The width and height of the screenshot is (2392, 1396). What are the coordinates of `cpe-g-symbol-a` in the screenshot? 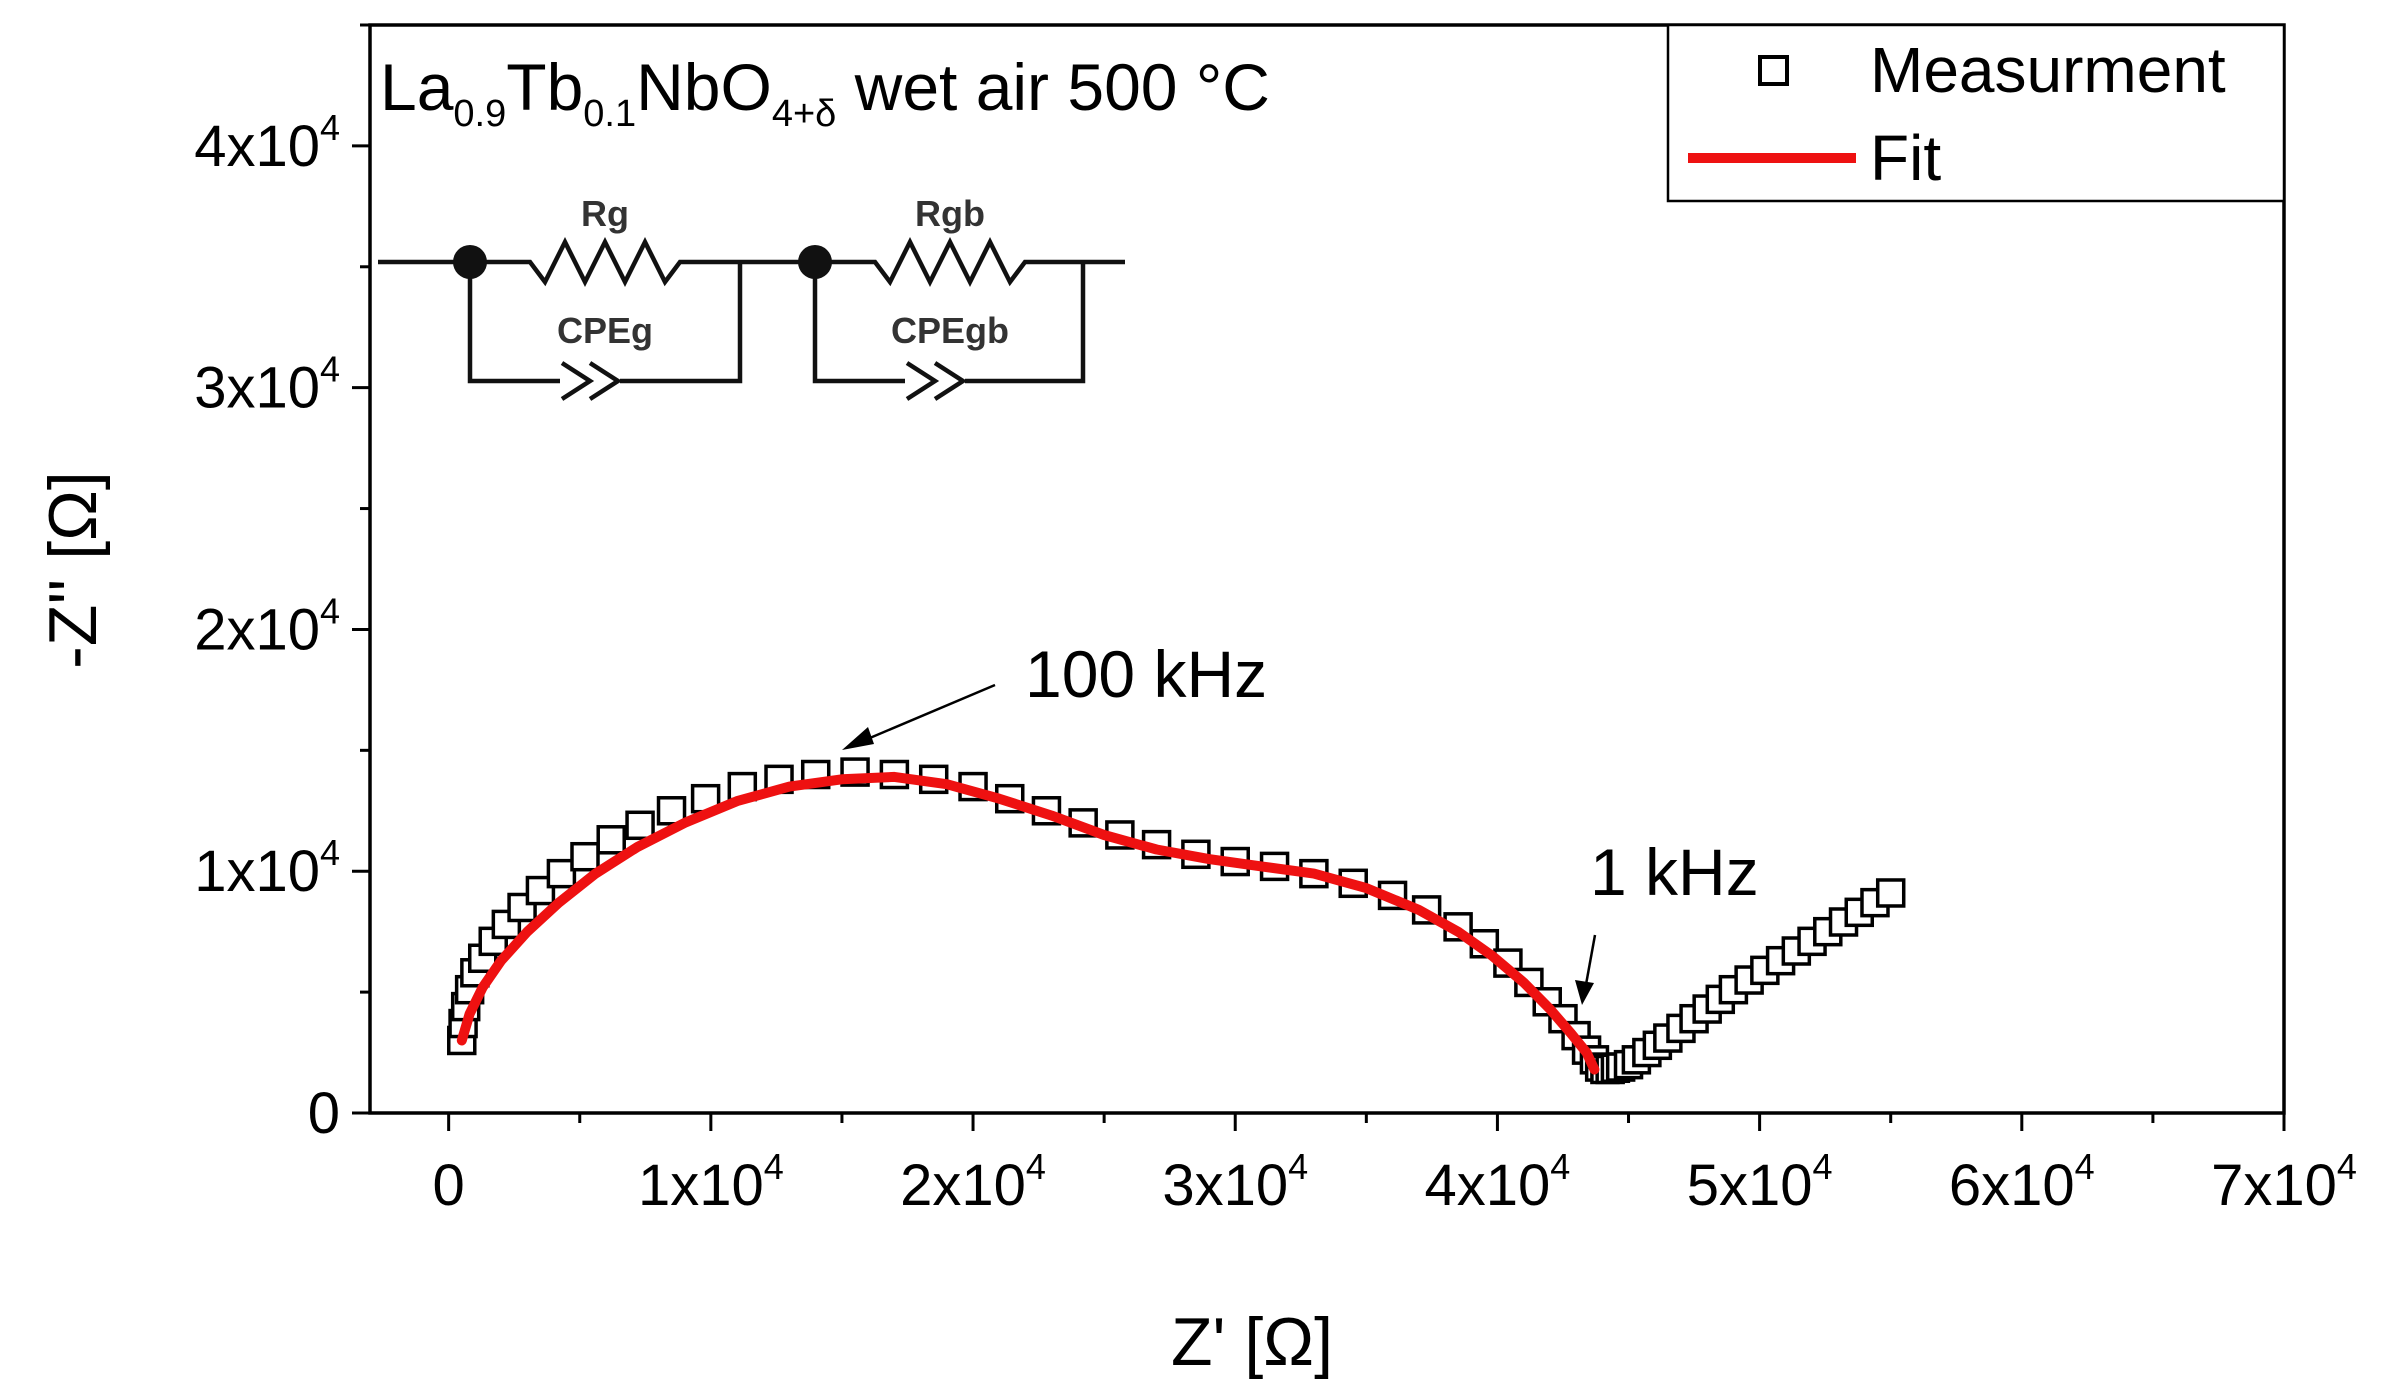 It's located at (577, 381).